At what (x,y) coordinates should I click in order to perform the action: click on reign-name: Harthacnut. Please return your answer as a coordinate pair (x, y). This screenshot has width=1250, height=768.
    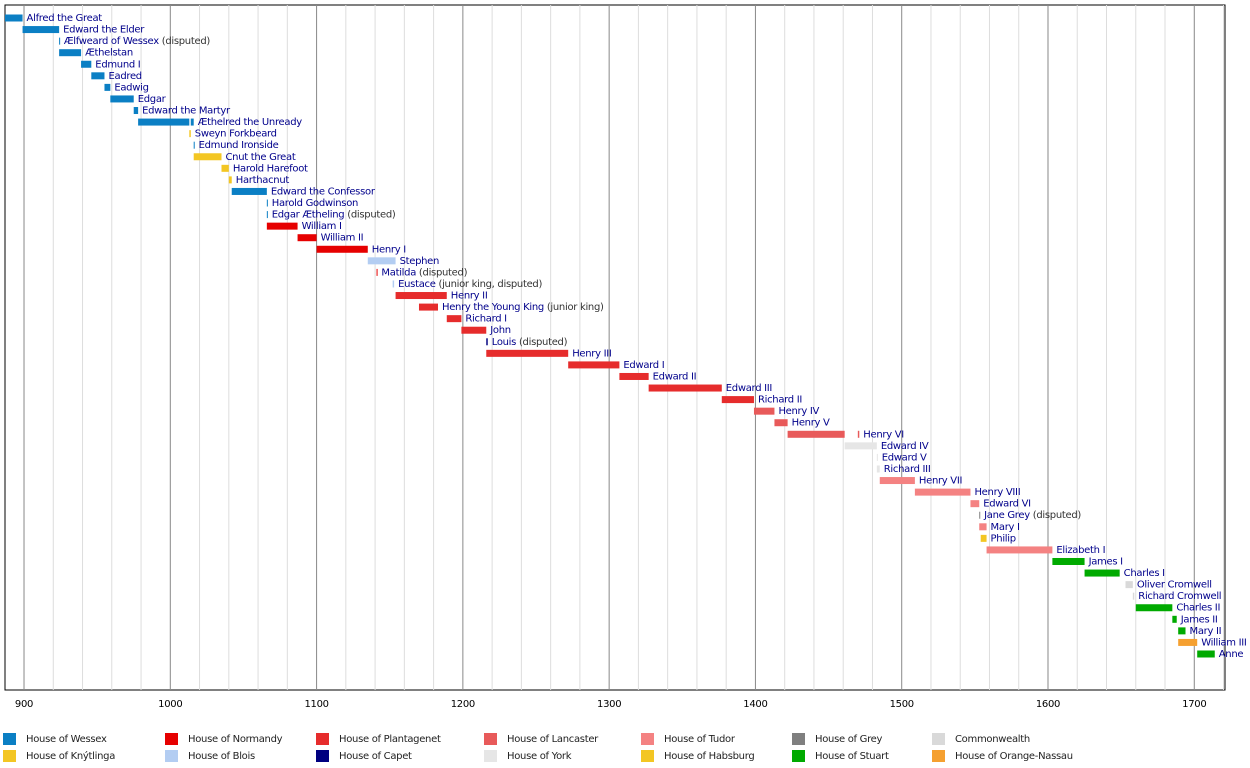
    Looking at the image, I should click on (263, 180).